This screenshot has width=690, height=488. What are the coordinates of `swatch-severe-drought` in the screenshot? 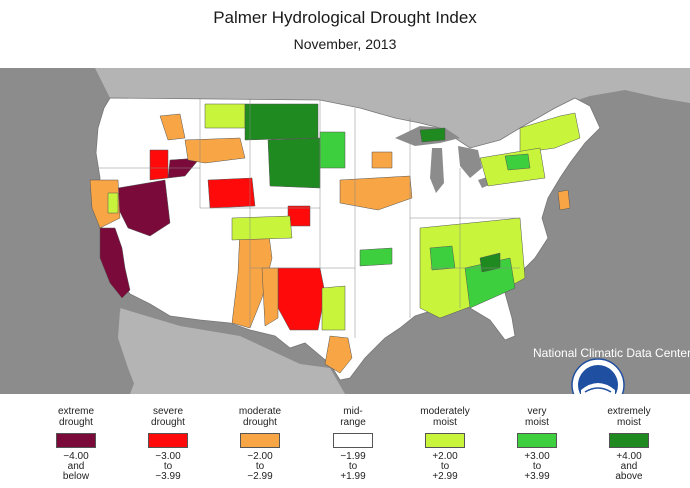 It's located at (168, 440).